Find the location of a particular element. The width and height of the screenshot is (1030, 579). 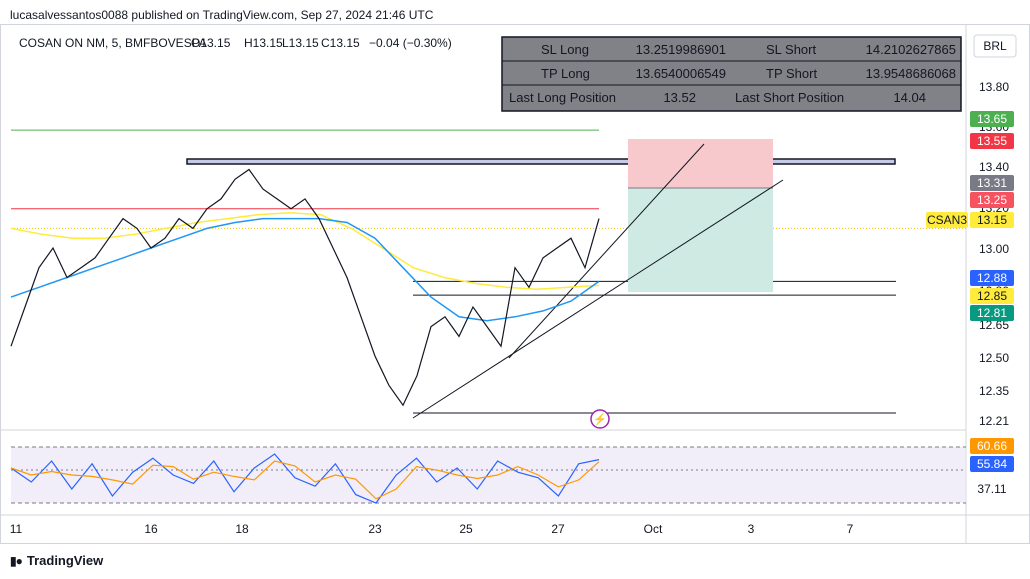

price-label-text: 13.65 is located at coordinates (992, 119).